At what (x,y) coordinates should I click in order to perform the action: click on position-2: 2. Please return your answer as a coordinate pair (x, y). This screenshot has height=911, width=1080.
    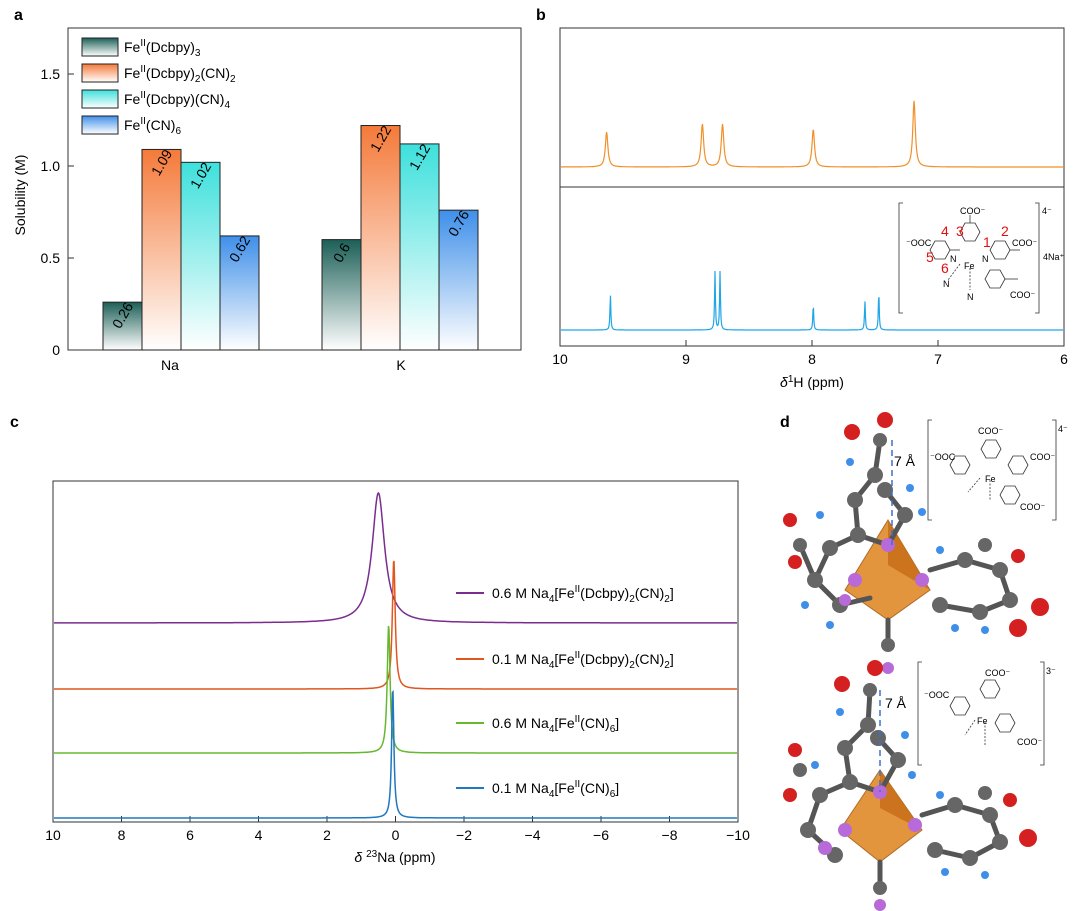
    Looking at the image, I should click on (1005, 231).